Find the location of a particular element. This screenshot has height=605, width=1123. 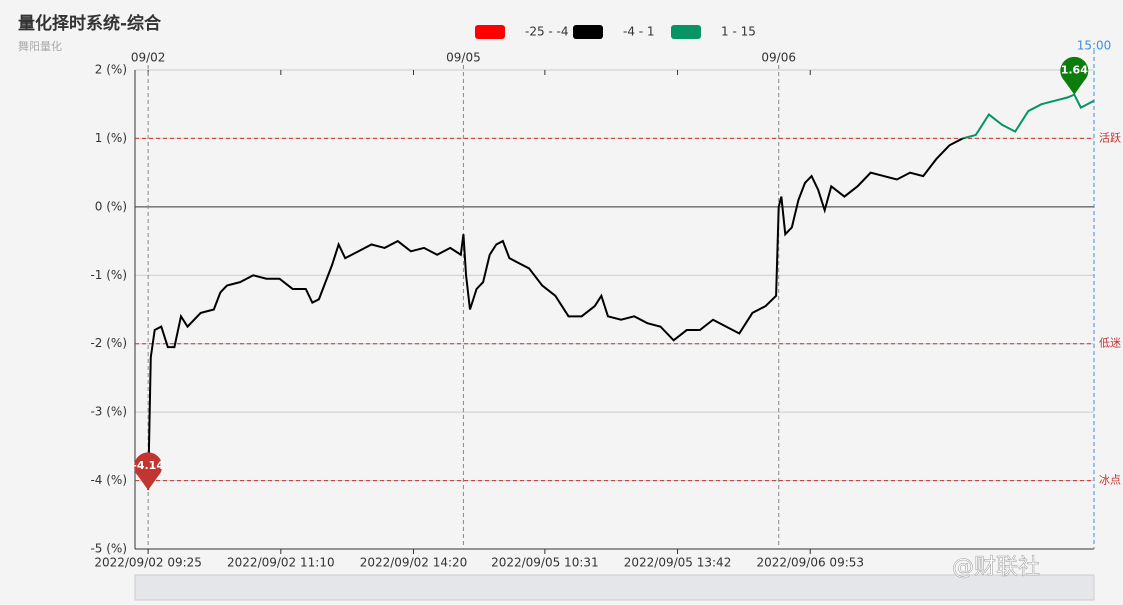

x-tick-label: 2022/09/05 10:31 is located at coordinates (545, 563).